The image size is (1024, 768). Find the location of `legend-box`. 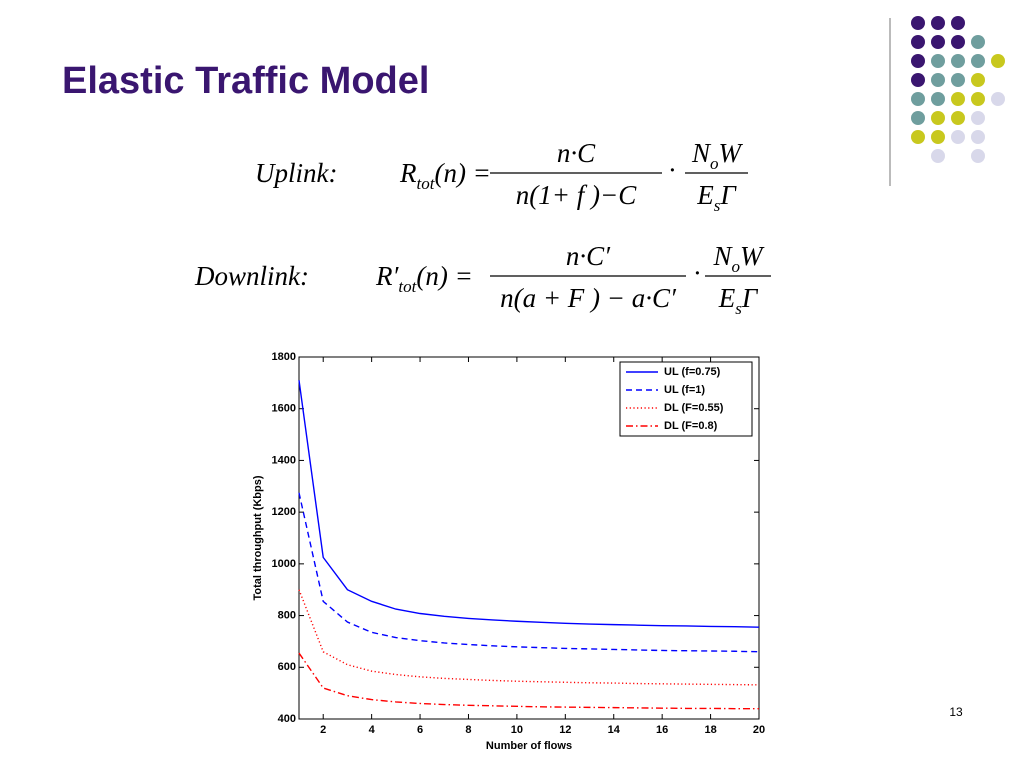

legend-box is located at coordinates (686, 399).